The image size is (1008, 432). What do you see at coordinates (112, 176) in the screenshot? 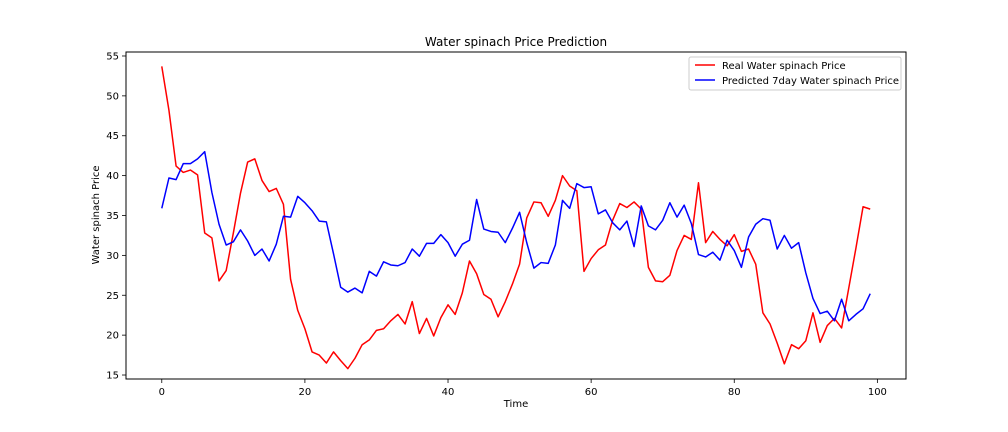
I see `y-tick-label: 40` at bounding box center [112, 176].